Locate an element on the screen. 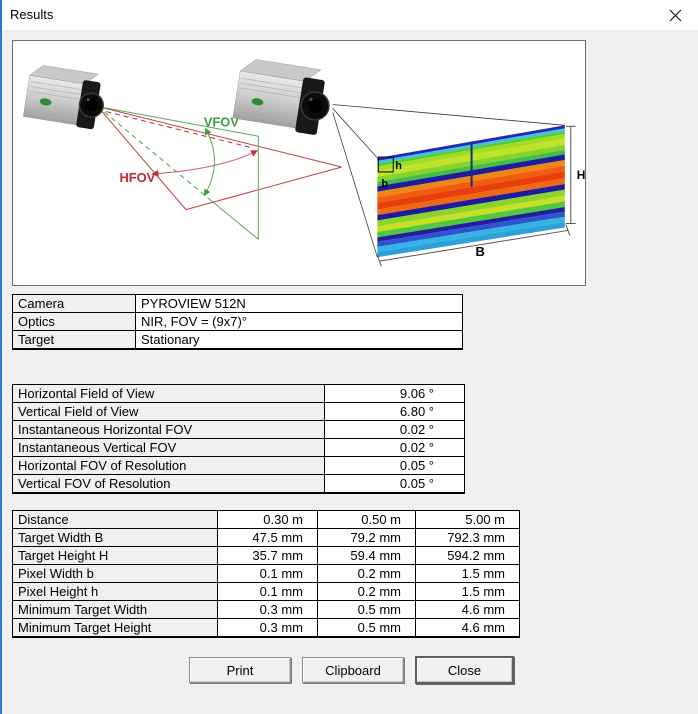 The image size is (698, 714). close-window-button is located at coordinates (675, 15).